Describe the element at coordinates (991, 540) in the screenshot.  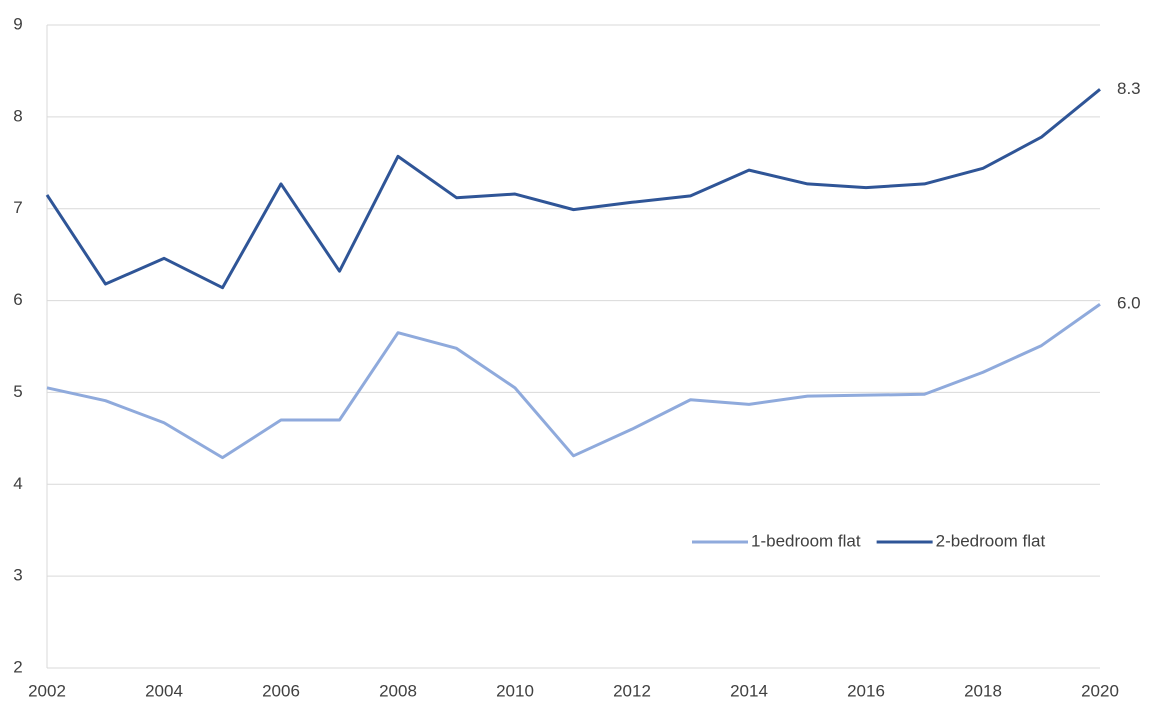
I see `legend-label: 2-bedroom flat` at that location.